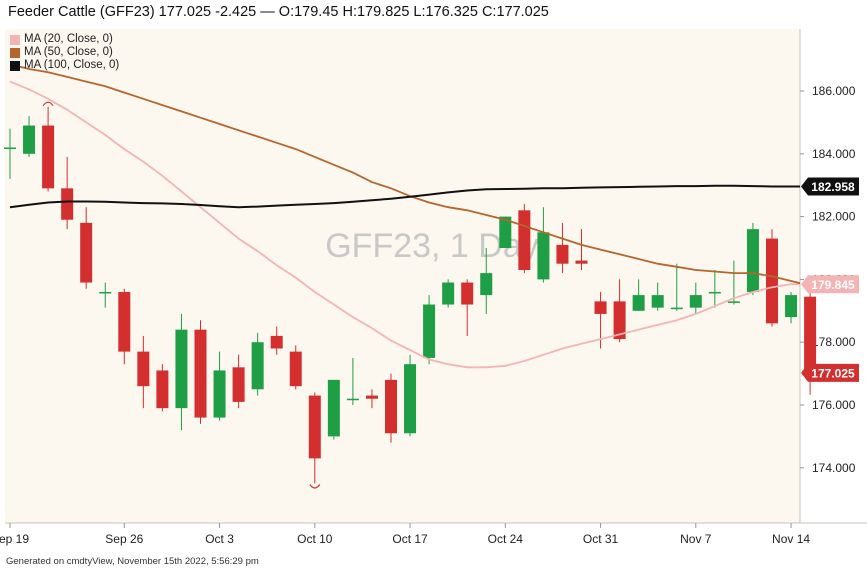 This screenshot has width=867, height=571. Describe the element at coordinates (834, 468) in the screenshot. I see `y-tick-label: 174.000` at that location.